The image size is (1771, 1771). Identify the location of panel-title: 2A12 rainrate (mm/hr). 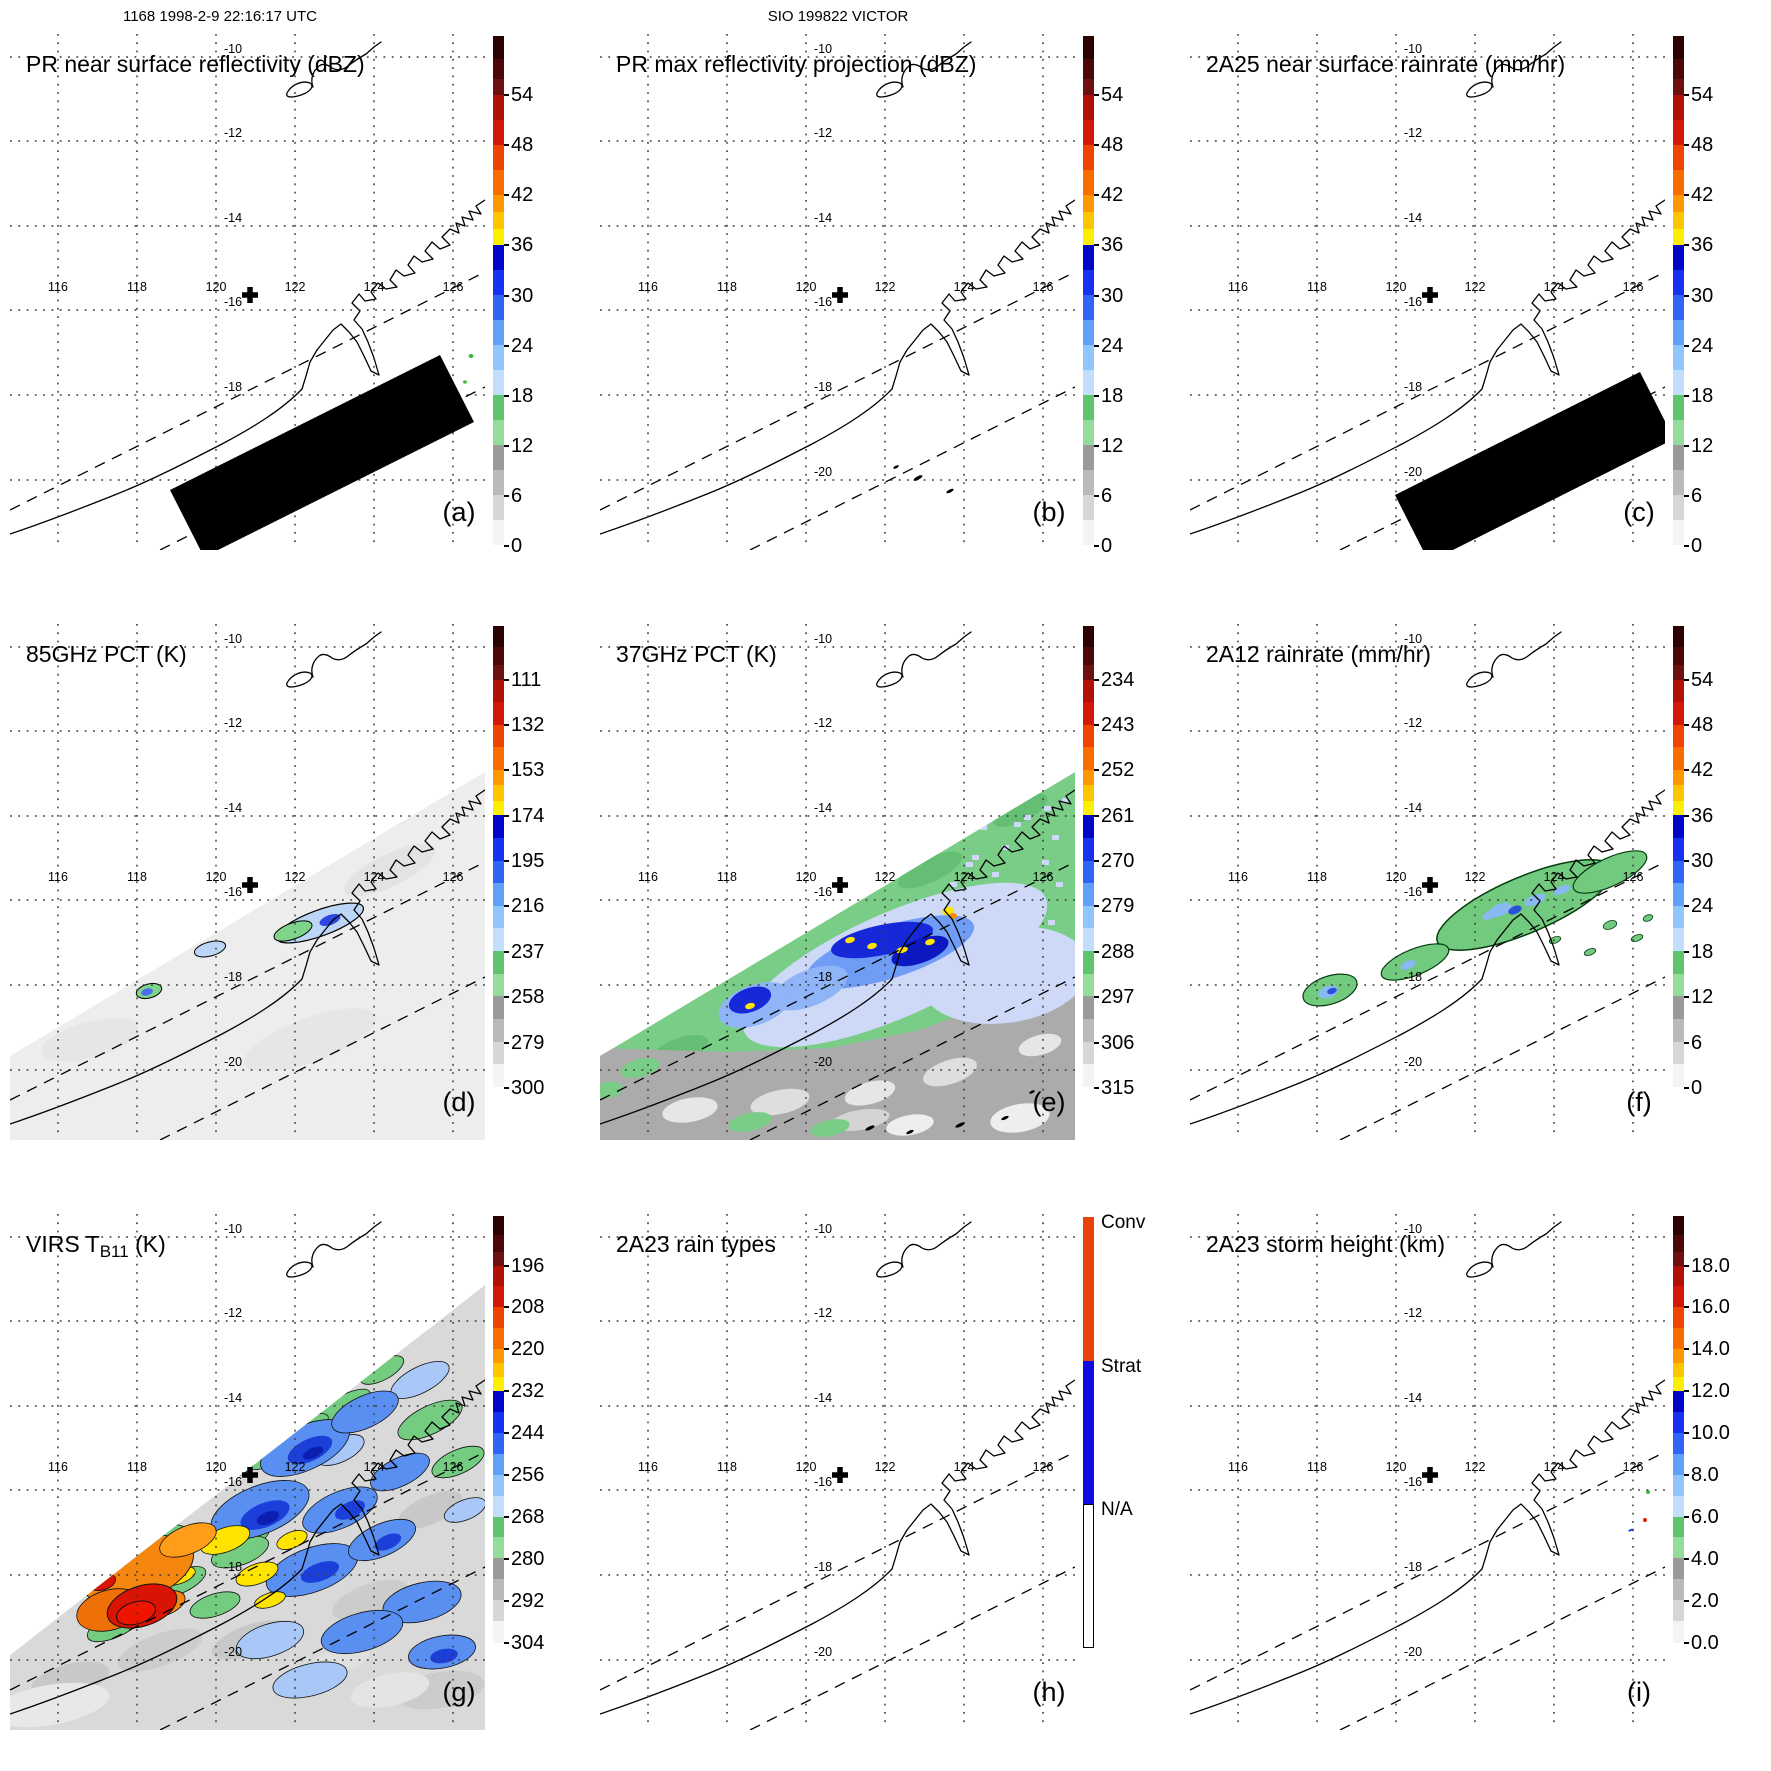
(1318, 654).